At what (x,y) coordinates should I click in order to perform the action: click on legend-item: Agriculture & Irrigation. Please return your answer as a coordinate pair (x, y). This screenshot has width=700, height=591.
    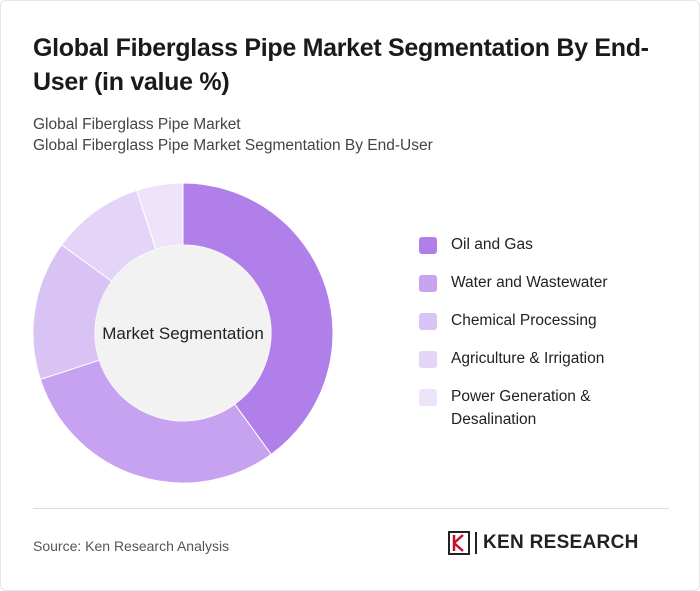
    Looking at the image, I should click on (549, 358).